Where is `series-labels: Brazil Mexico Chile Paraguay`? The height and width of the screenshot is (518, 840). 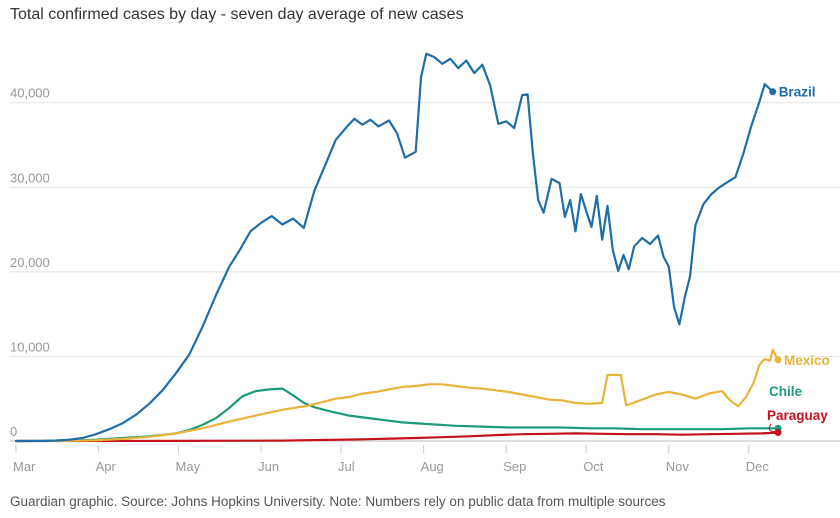 series-labels: Brazil Mexico Chile Paraguay is located at coordinates (798, 261).